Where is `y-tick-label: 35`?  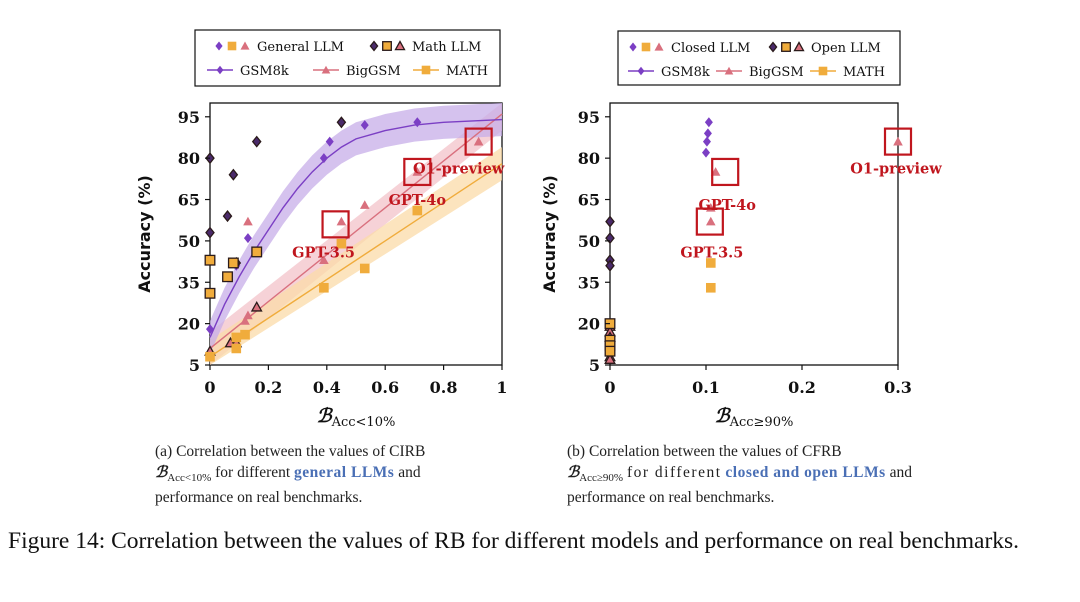 y-tick-label: 35 is located at coordinates (589, 282).